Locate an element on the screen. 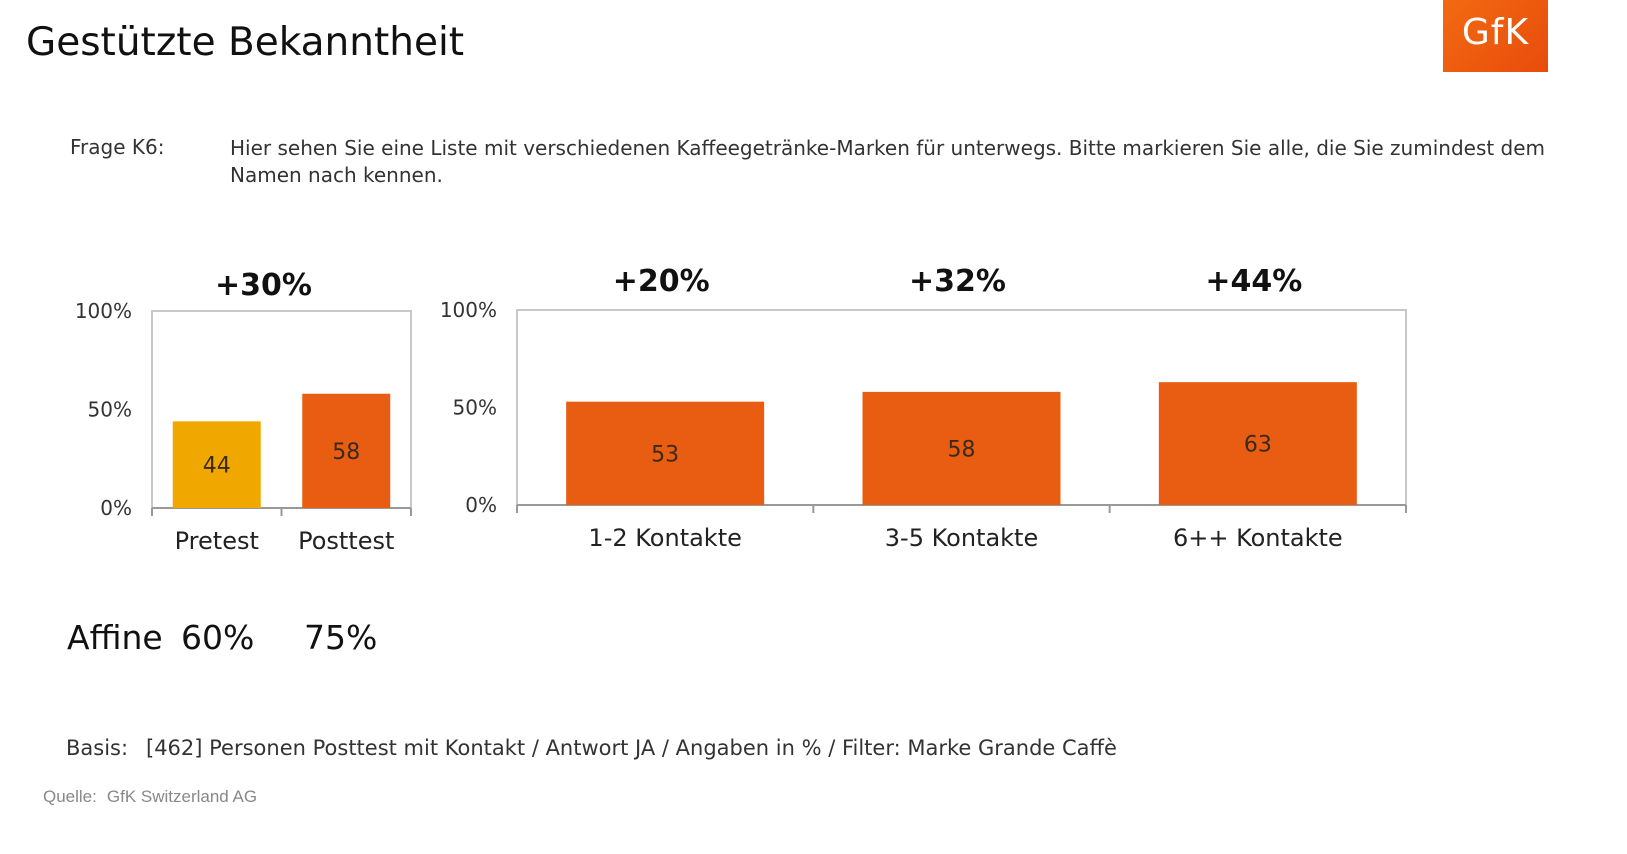 This screenshot has height=854, width=1627. gfk-logo: GfK is located at coordinates (1495, 36).